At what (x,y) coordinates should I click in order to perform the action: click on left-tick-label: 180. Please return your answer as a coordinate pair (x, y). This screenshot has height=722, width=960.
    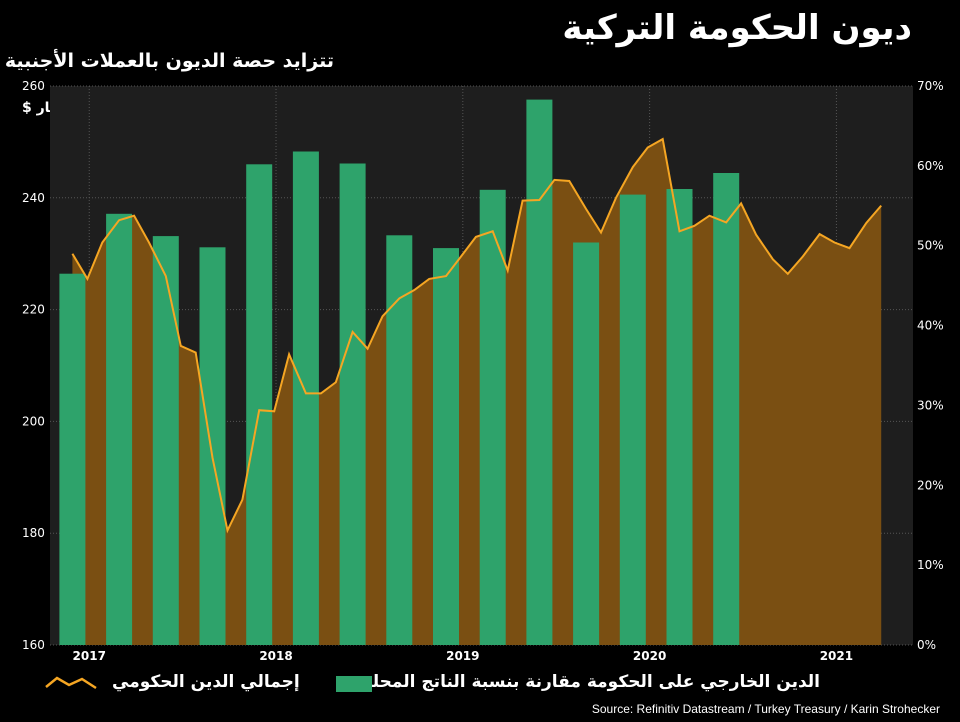
    Looking at the image, I should click on (33, 533).